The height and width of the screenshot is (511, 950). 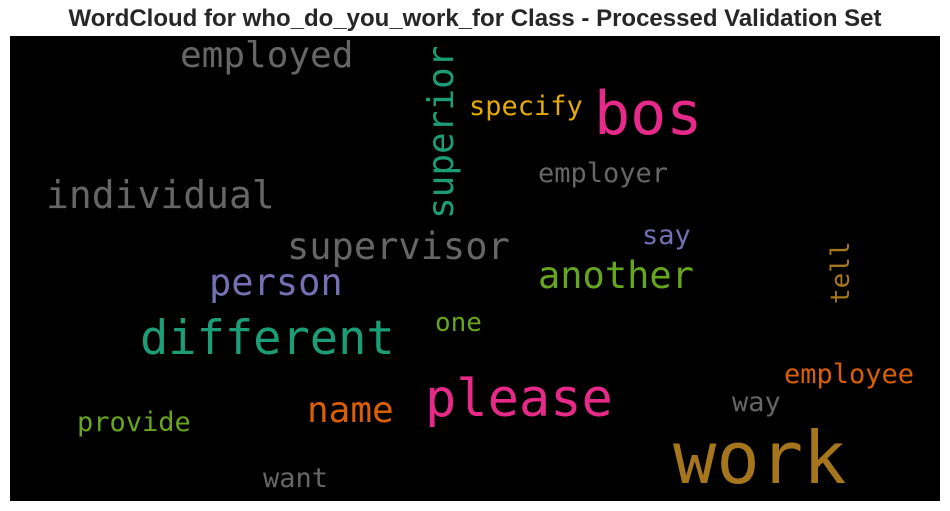 I want to click on word-want: want, so click(x=296, y=478).